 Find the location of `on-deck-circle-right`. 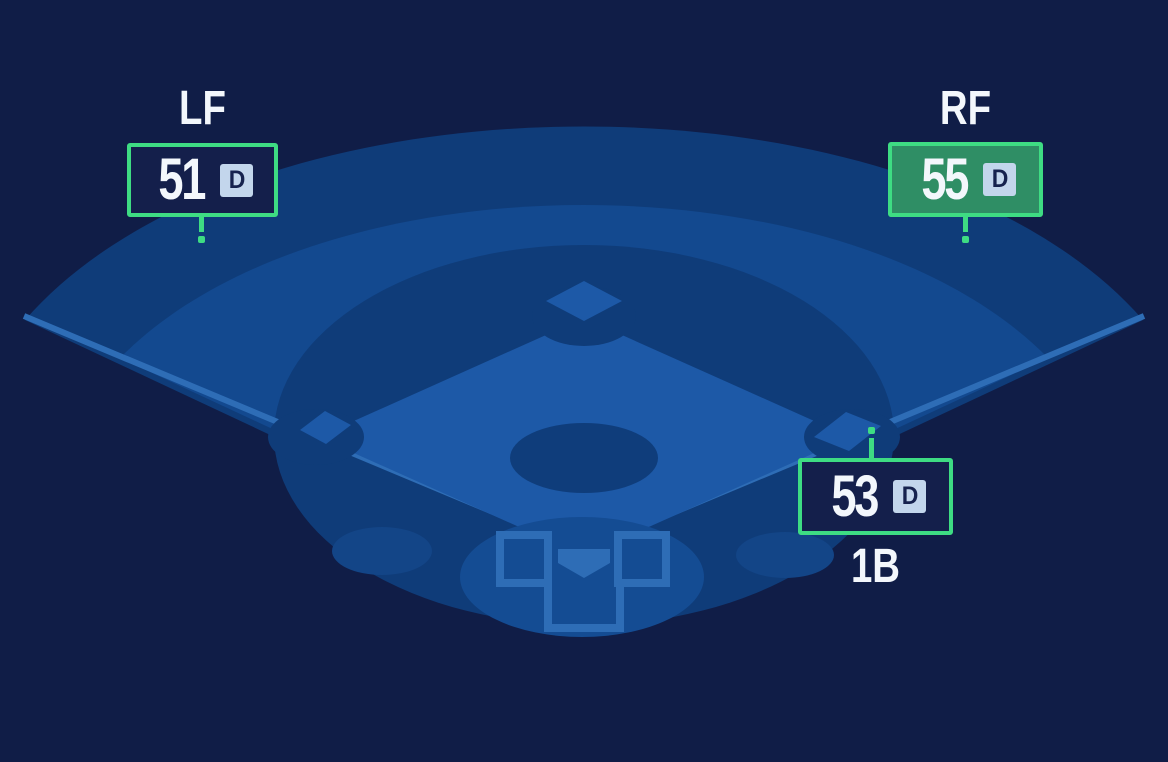

on-deck-circle-right is located at coordinates (785, 555).